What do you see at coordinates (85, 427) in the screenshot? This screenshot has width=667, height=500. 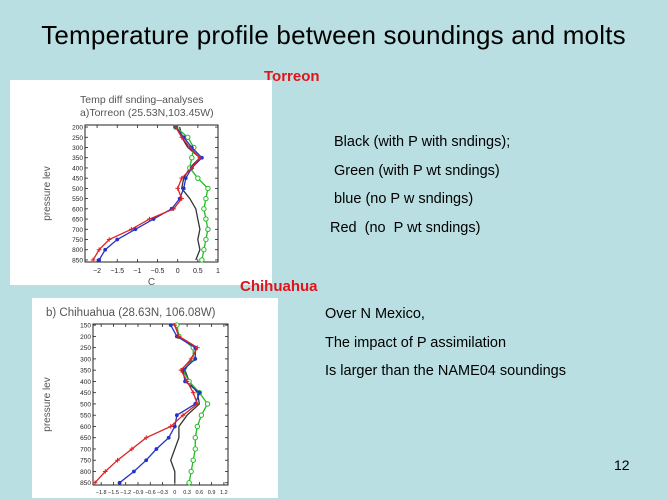 I see `y-tick-label: 600` at bounding box center [85, 427].